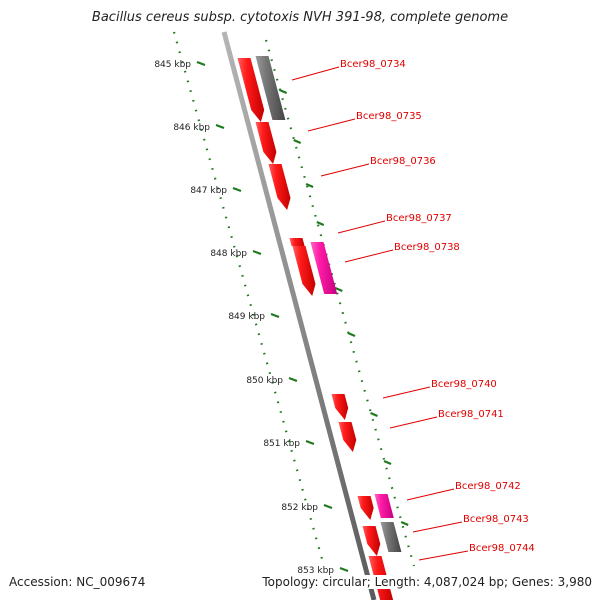  Describe the element at coordinates (228, 254) in the screenshot. I see `scale-tick-label: 848 kbp` at that location.